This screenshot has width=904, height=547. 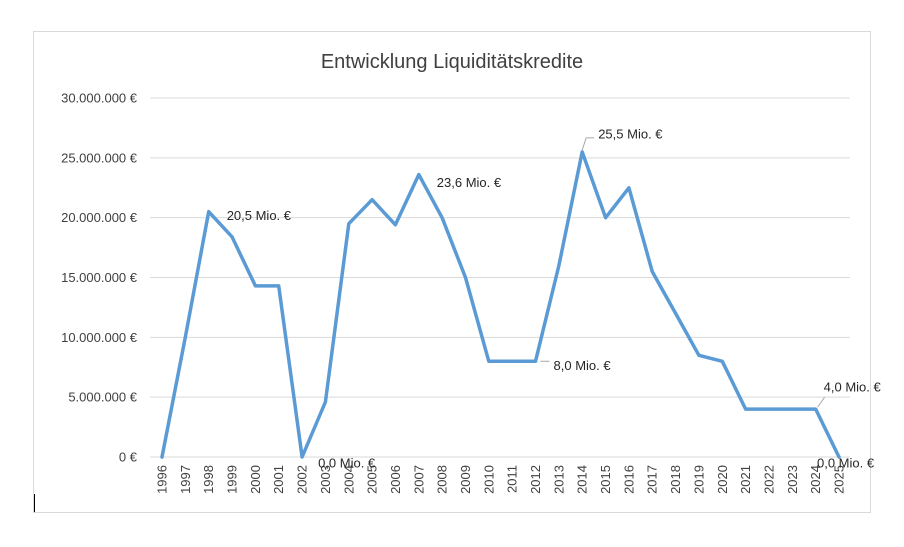 I want to click on x-tick-label: 2005, so click(x=372, y=479).